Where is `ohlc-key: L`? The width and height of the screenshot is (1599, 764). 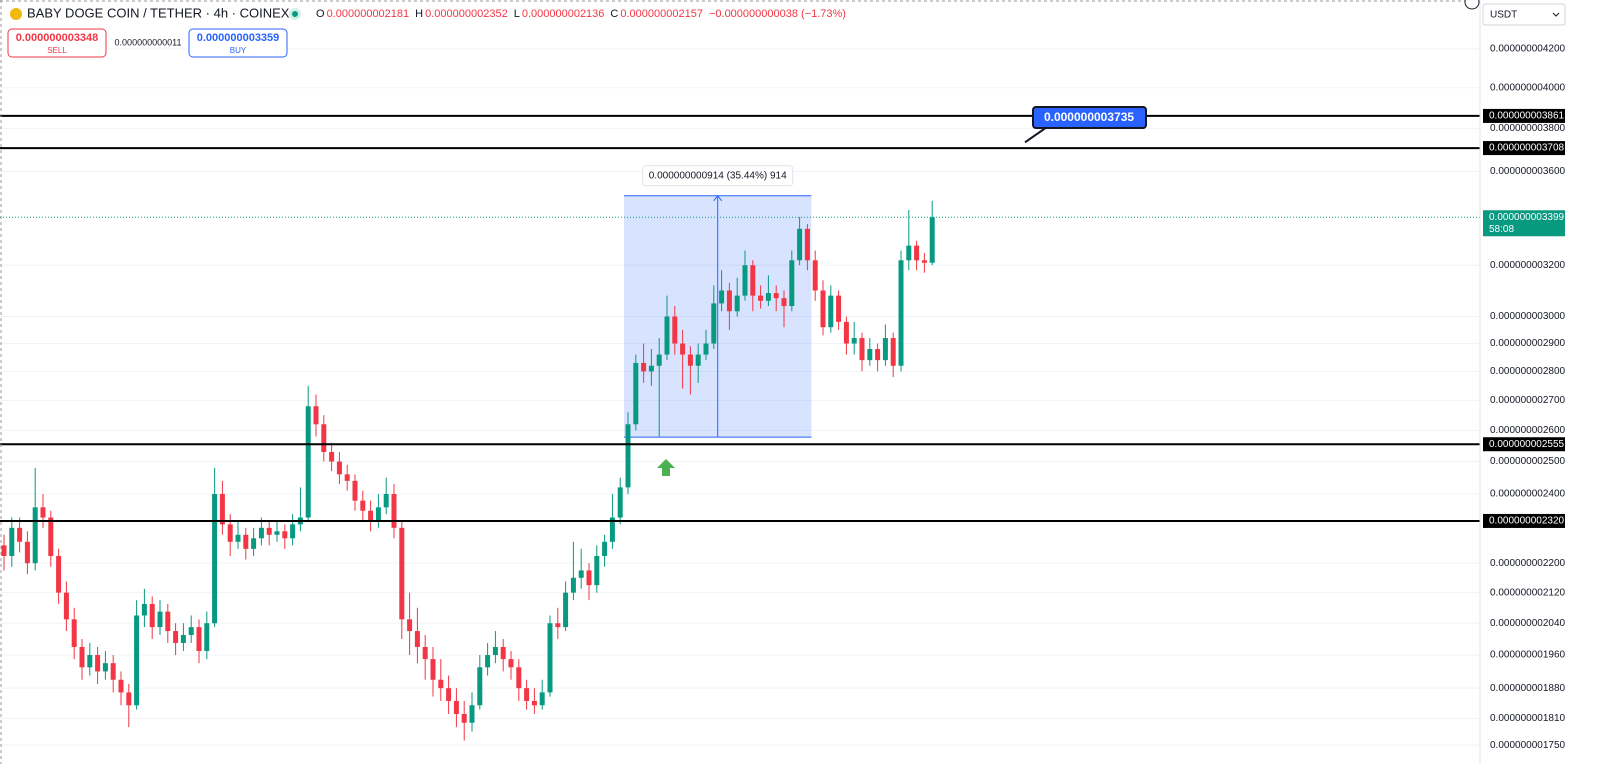
ohlc-key: L is located at coordinates (517, 14).